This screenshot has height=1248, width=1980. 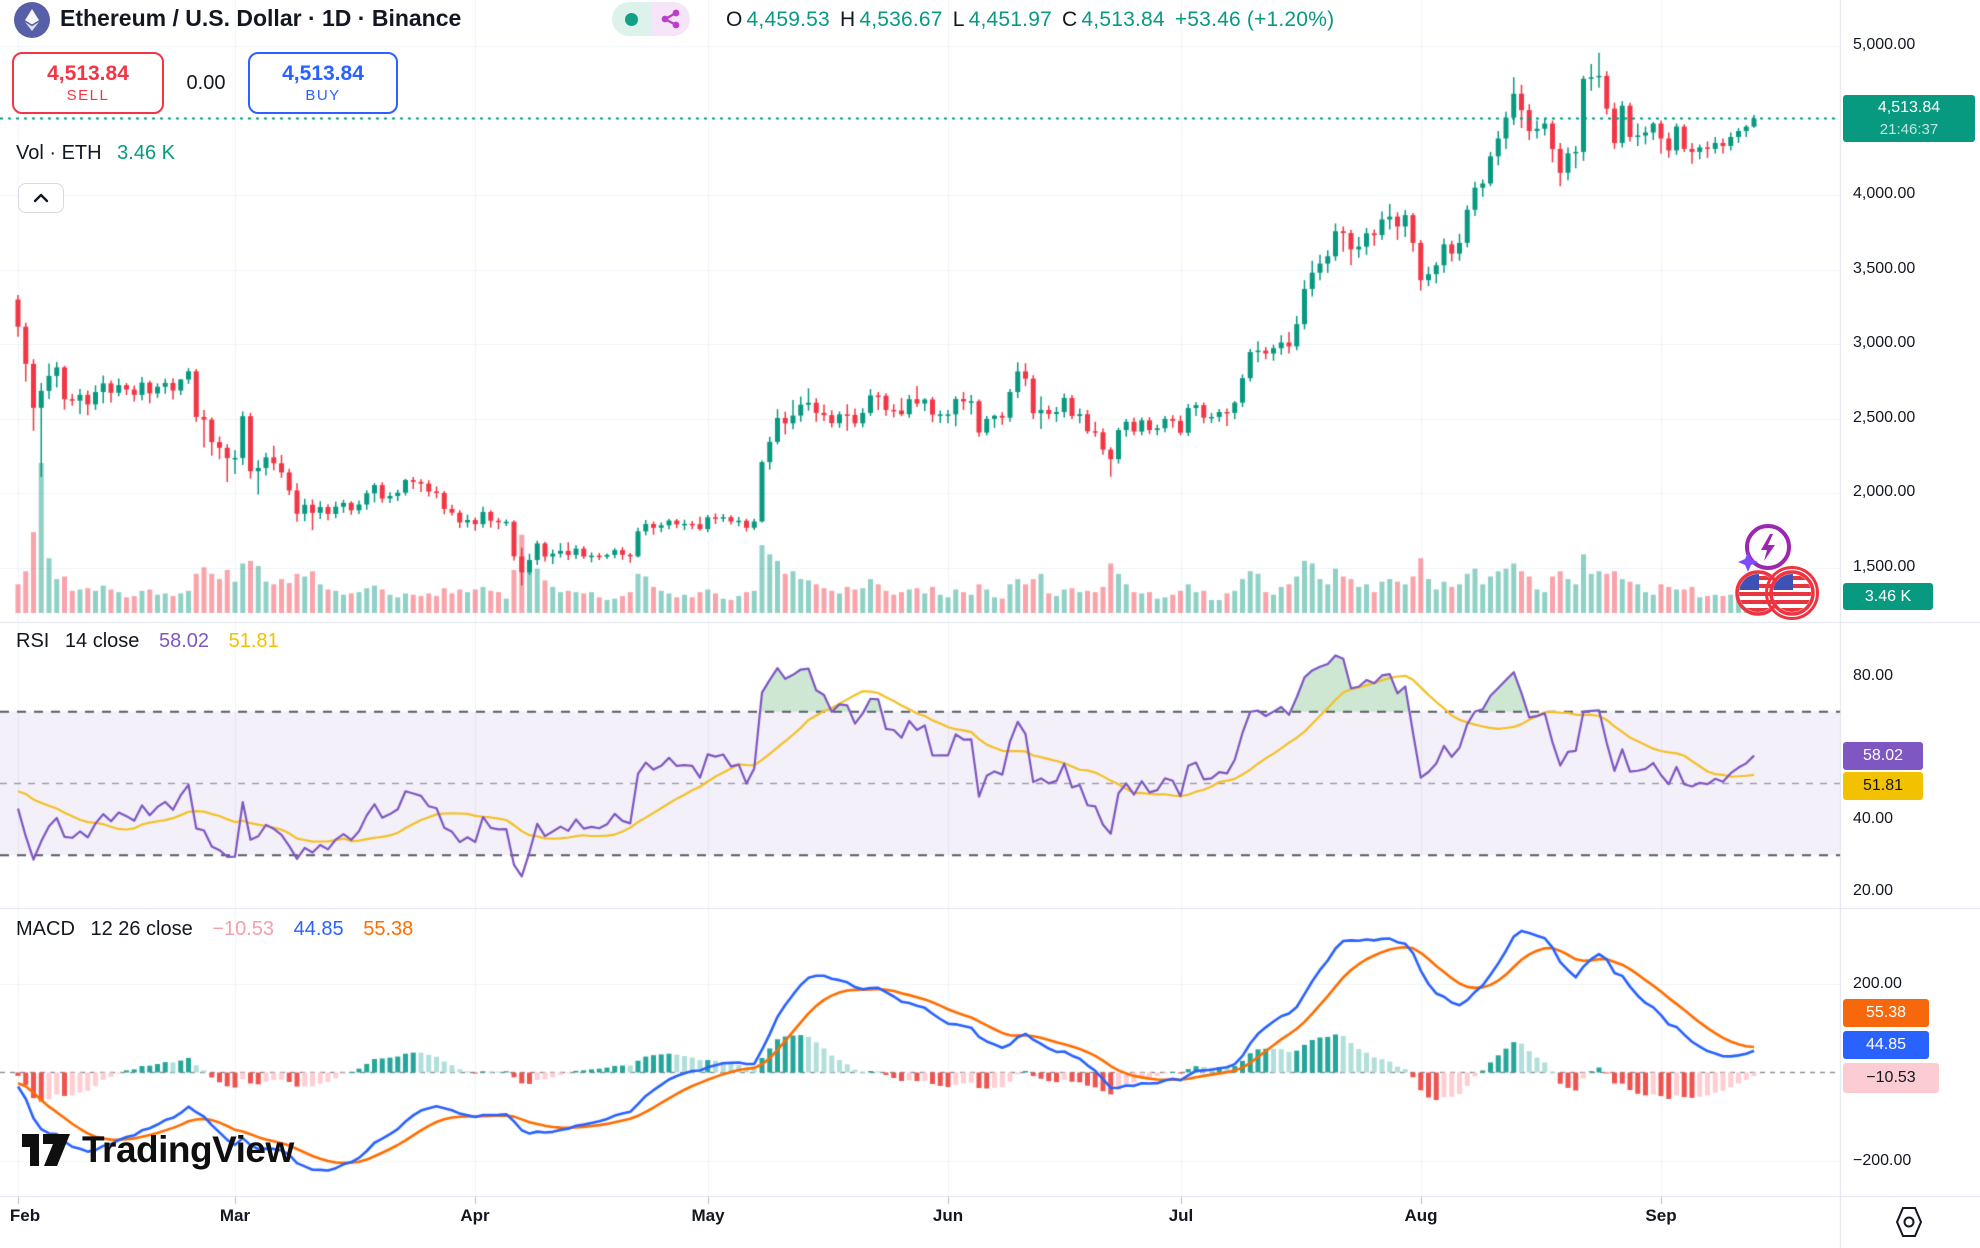 What do you see at coordinates (901, 19) in the screenshot?
I see `ohlc-high-value: 4,536.67` at bounding box center [901, 19].